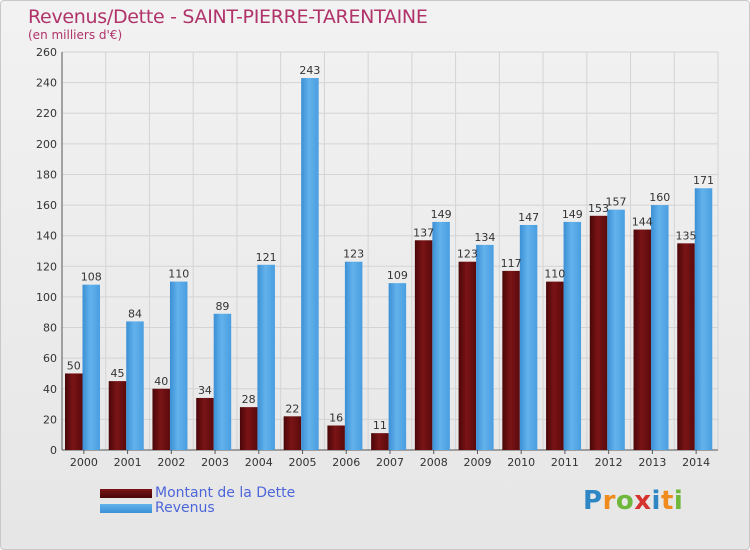 The image size is (750, 550). I want to click on x-tick-label: 2006, so click(346, 462).